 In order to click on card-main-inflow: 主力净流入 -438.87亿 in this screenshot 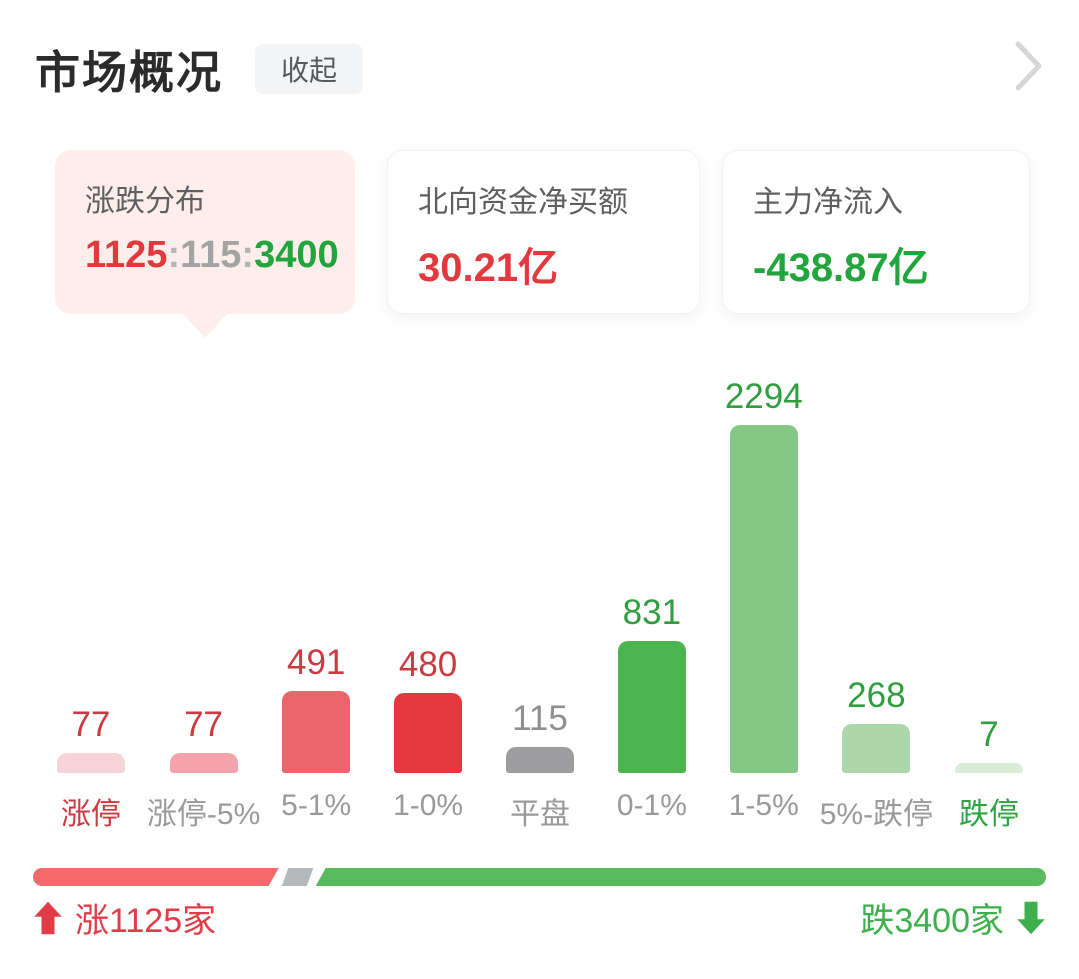, I will do `click(876, 232)`.